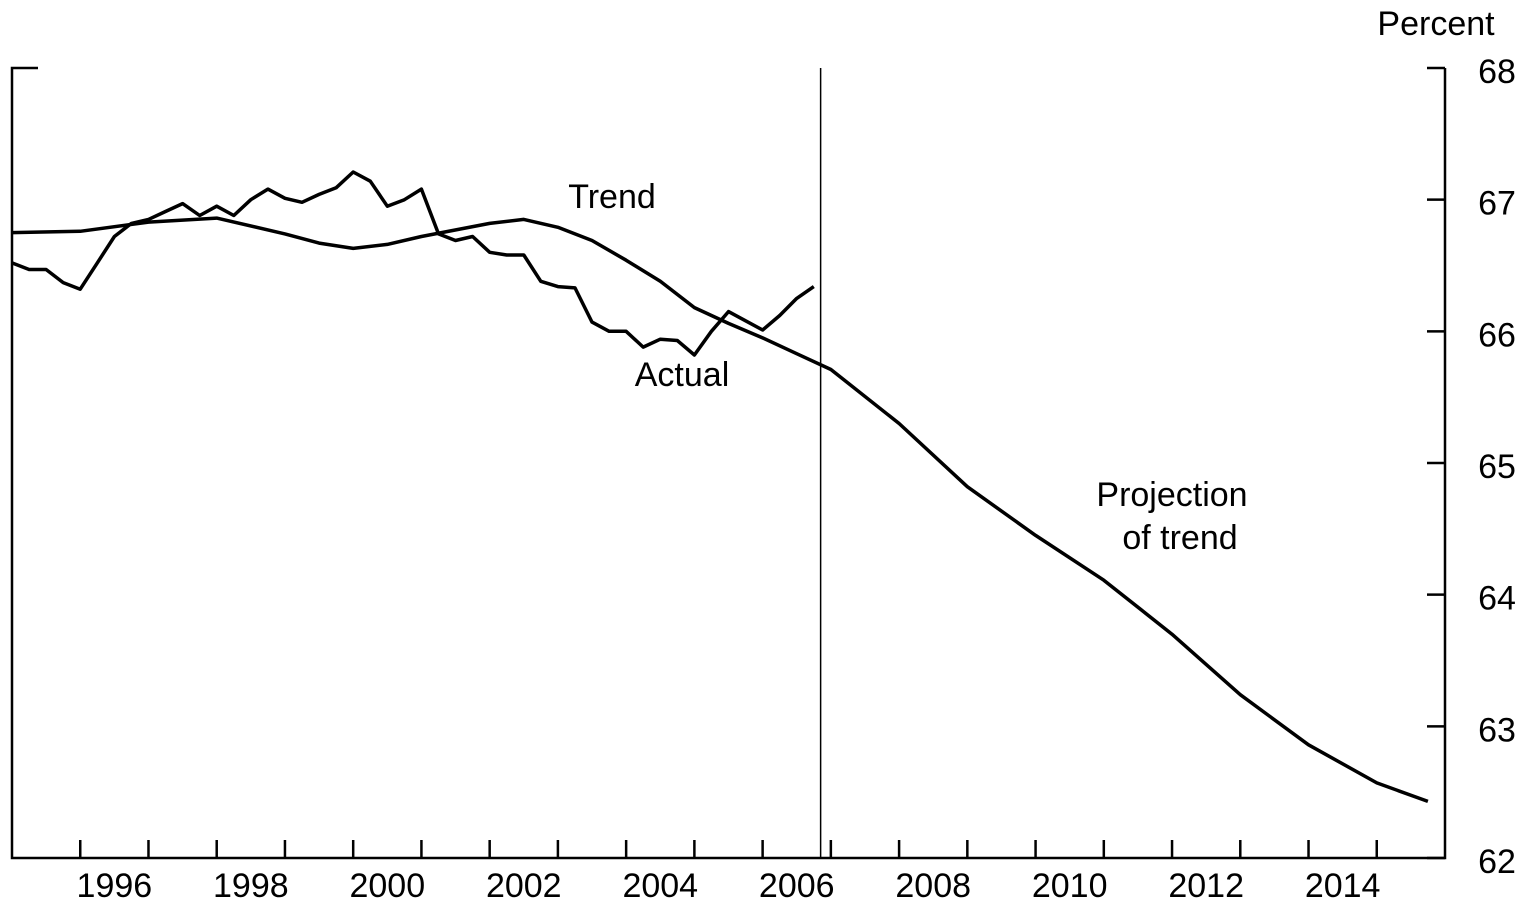 Image resolution: width=1535 pixels, height=908 pixels. Describe the element at coordinates (933, 886) in the screenshot. I see `x-tick-label: 2008` at that location.